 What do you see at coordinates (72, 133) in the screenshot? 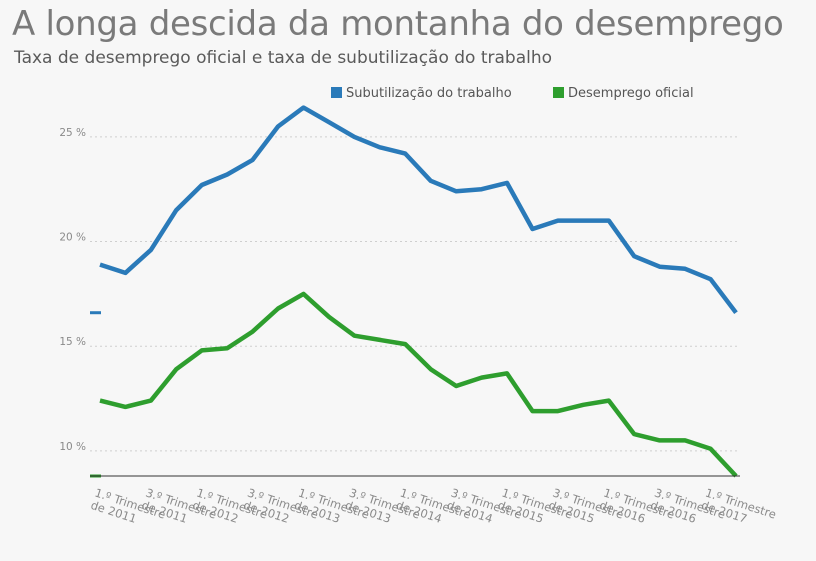
I see `y-tick-label: 25 %` at bounding box center [72, 133].